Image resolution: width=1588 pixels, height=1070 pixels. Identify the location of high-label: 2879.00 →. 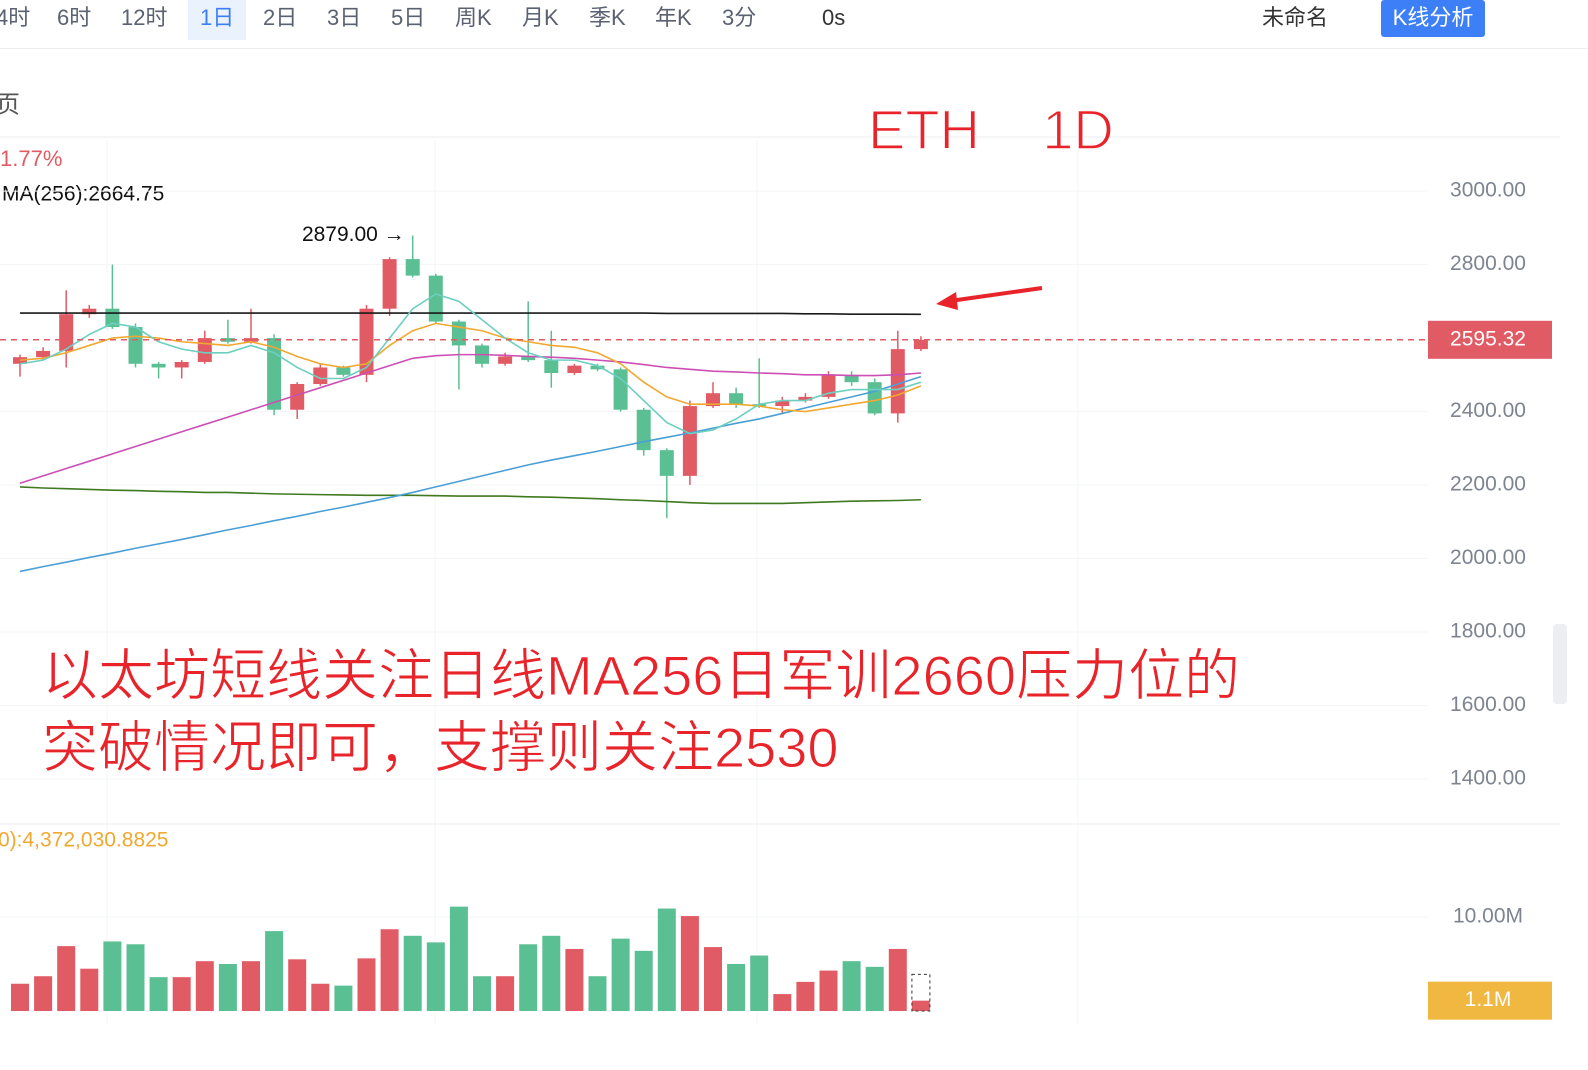
(353, 234).